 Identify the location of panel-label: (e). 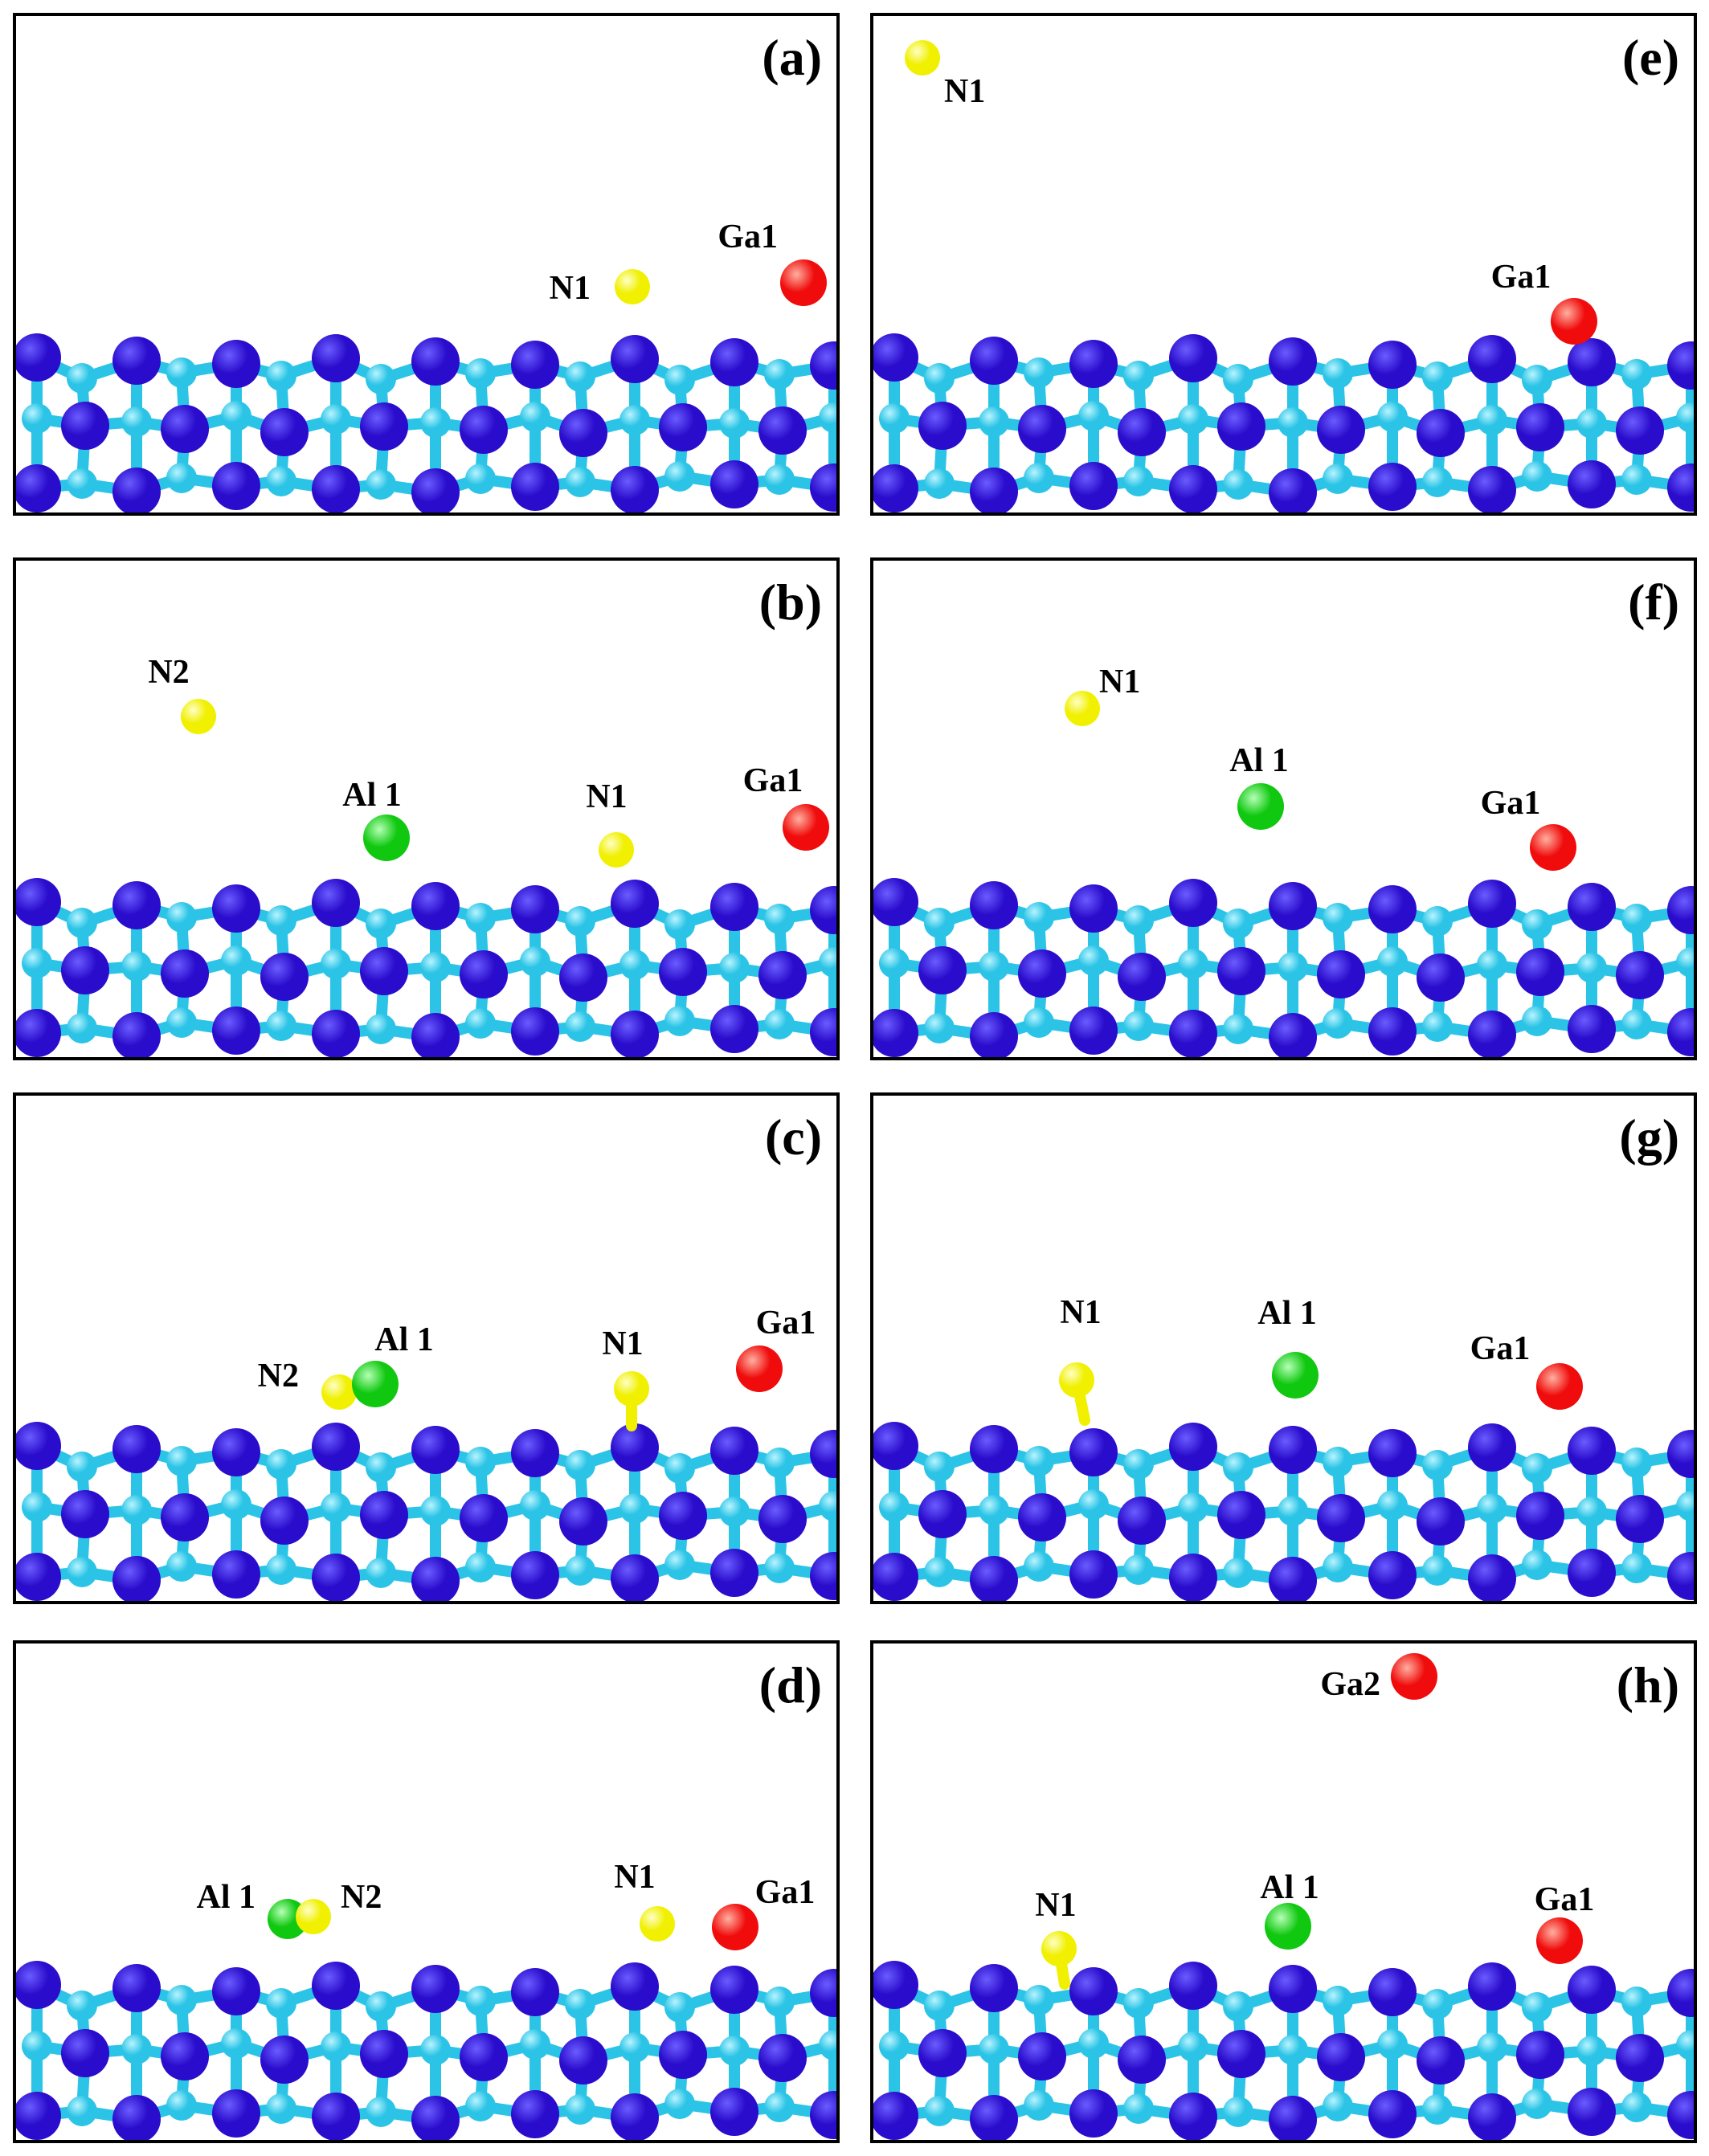
(1650, 58).